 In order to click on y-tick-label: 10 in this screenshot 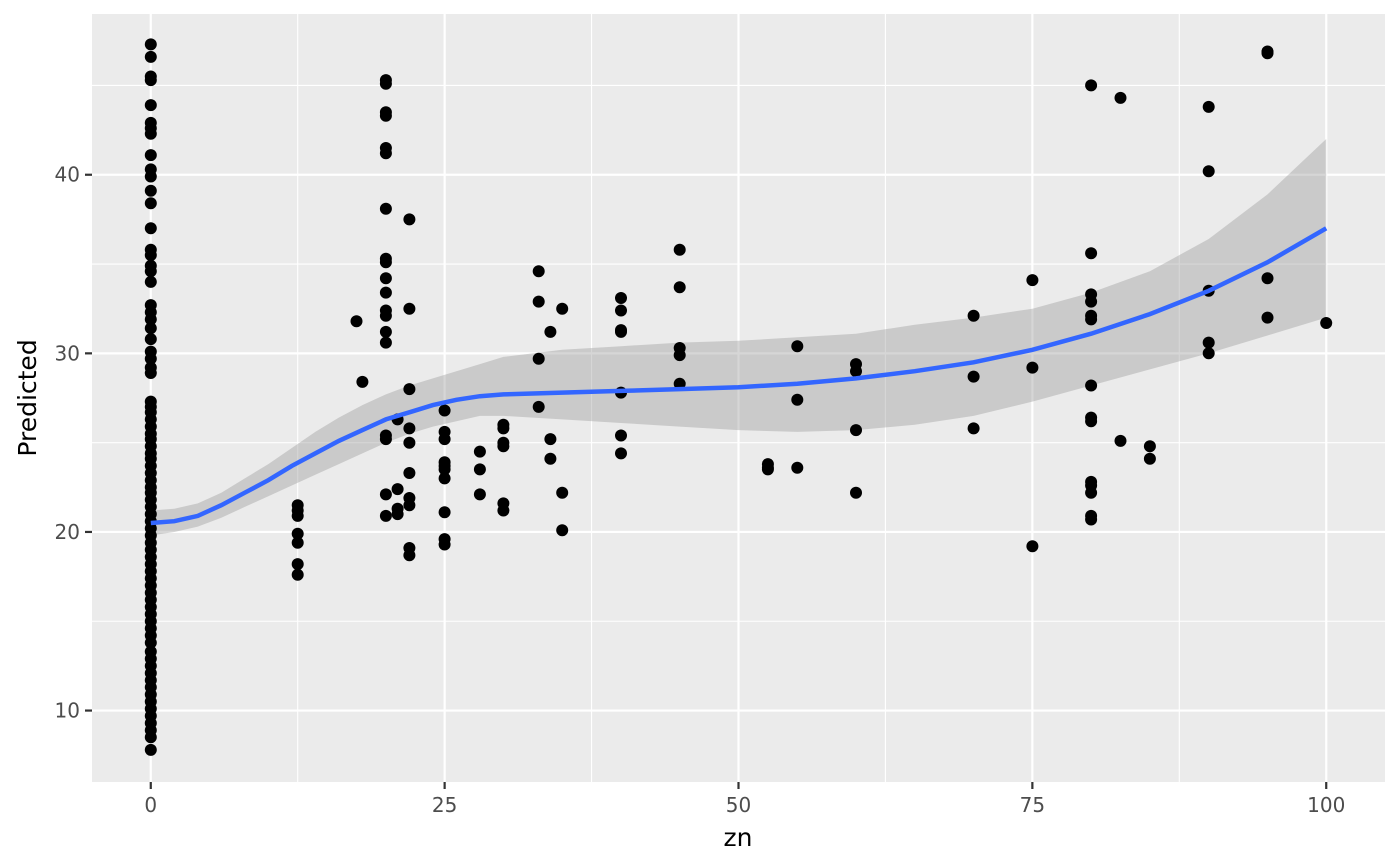, I will do `click(67, 711)`.